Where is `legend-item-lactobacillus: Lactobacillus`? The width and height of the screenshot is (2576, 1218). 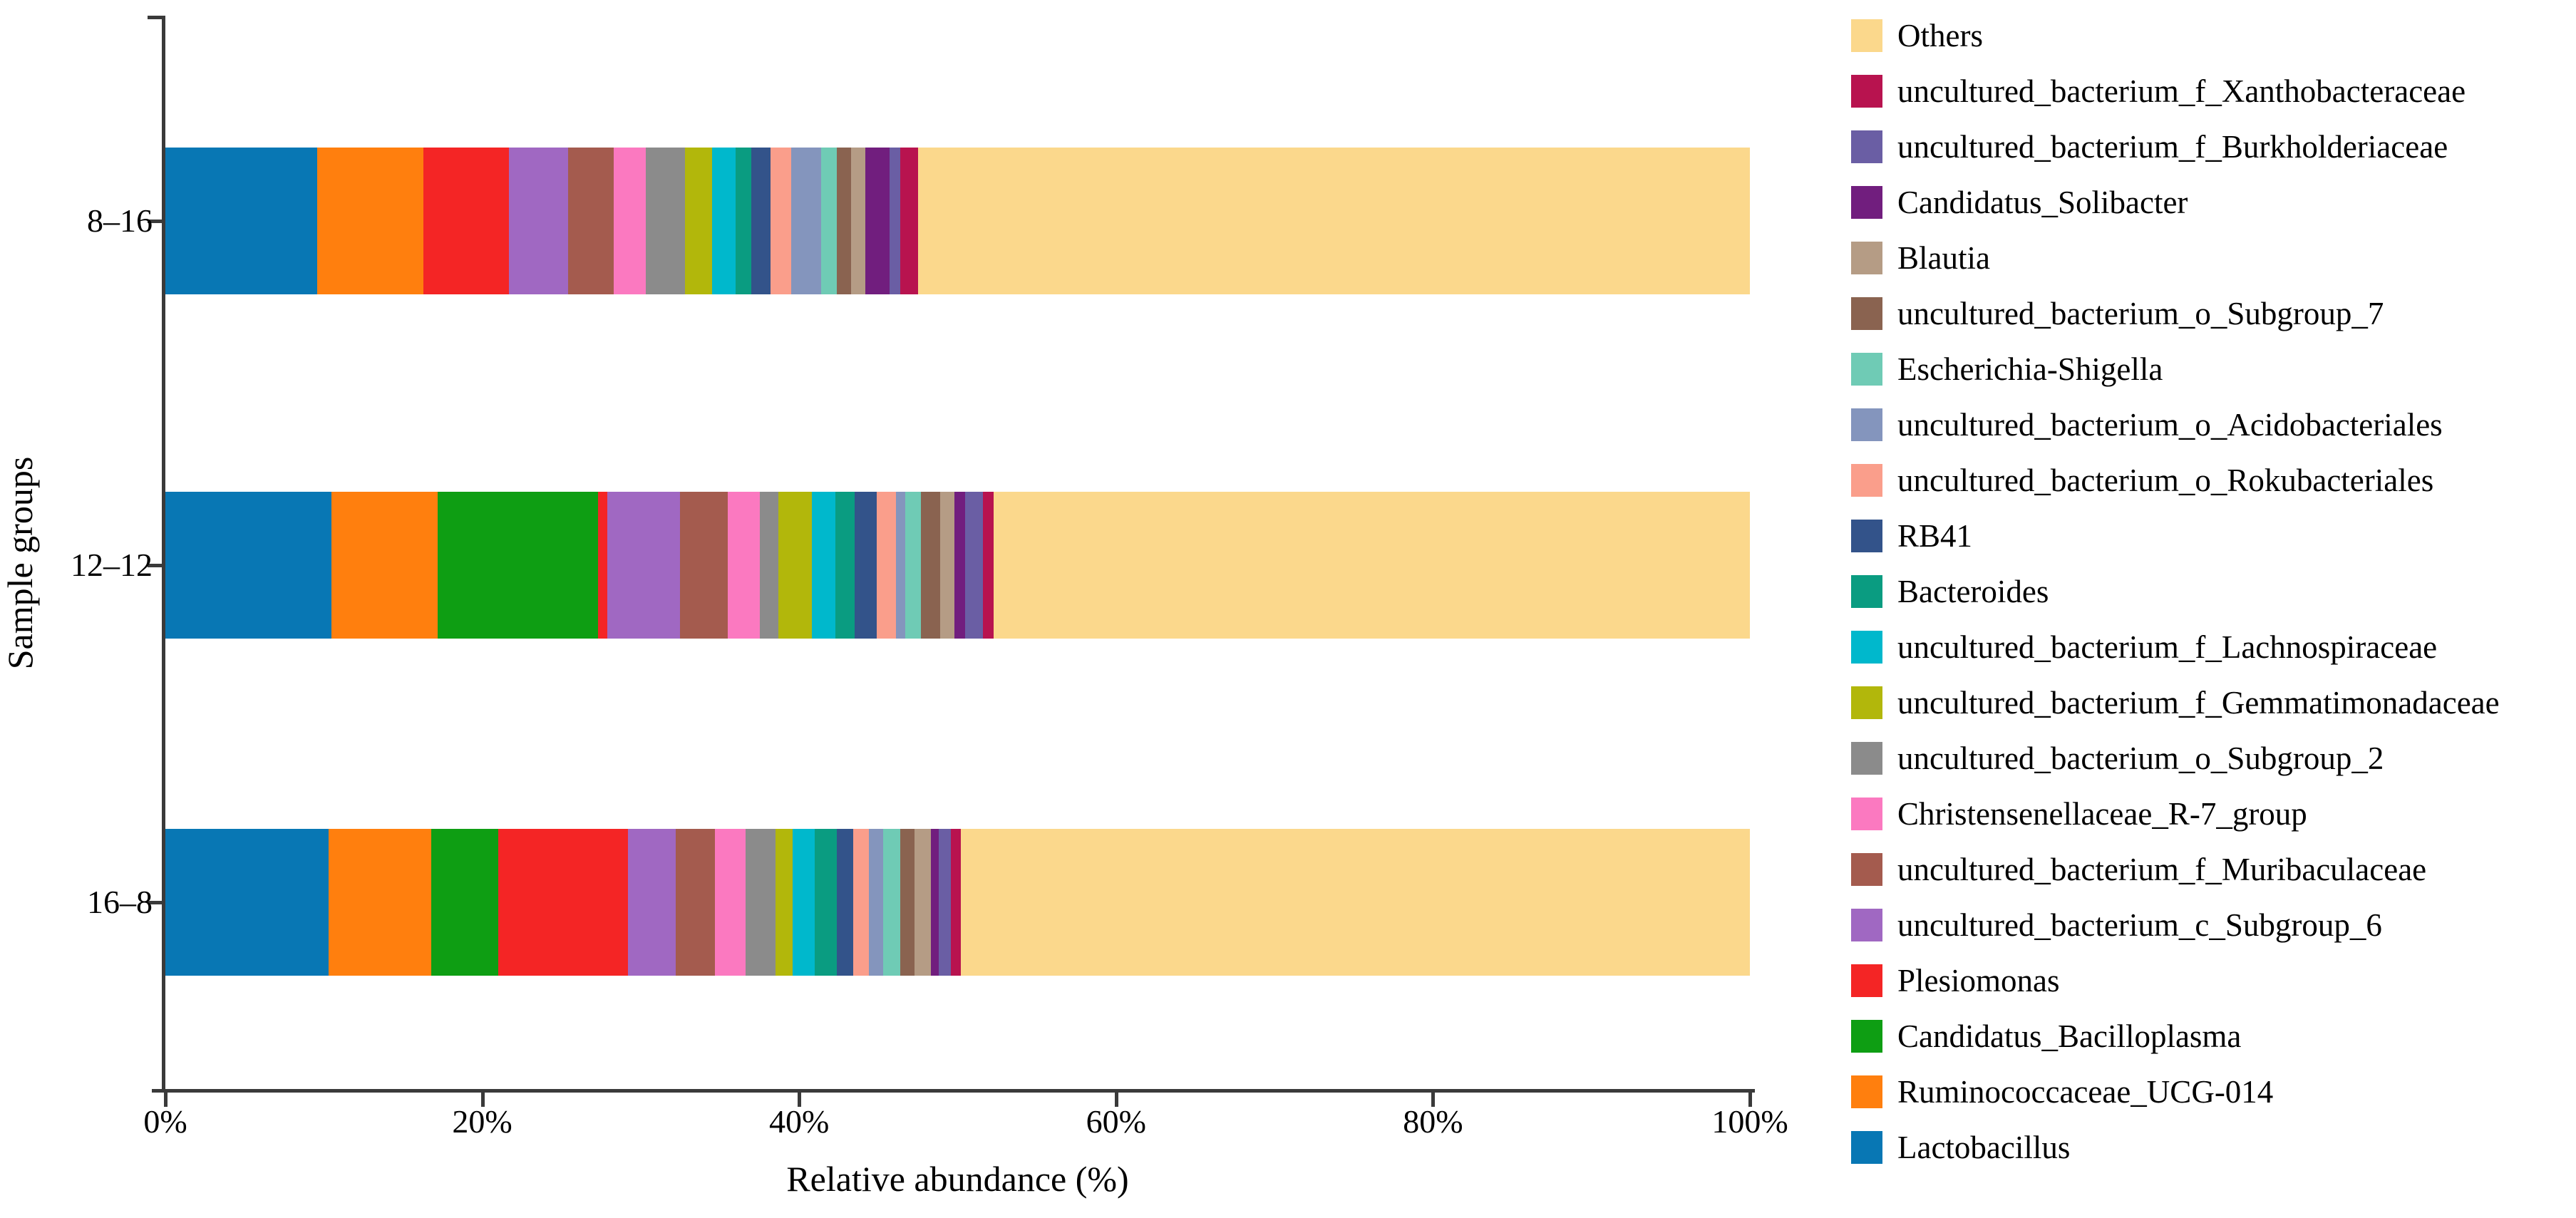
legend-item-lactobacillus: Lactobacillus is located at coordinates (1960, 1147).